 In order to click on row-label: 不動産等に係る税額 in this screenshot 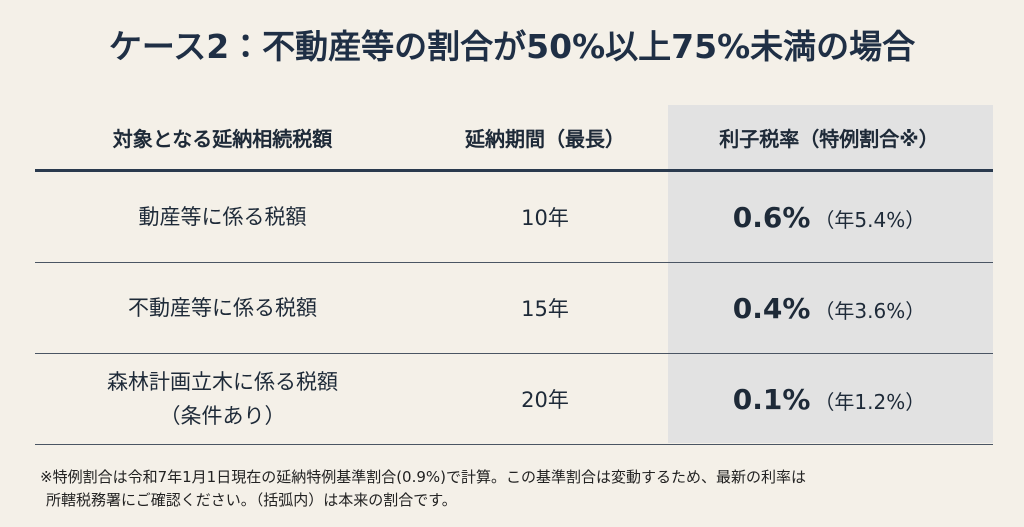, I will do `click(222, 308)`.